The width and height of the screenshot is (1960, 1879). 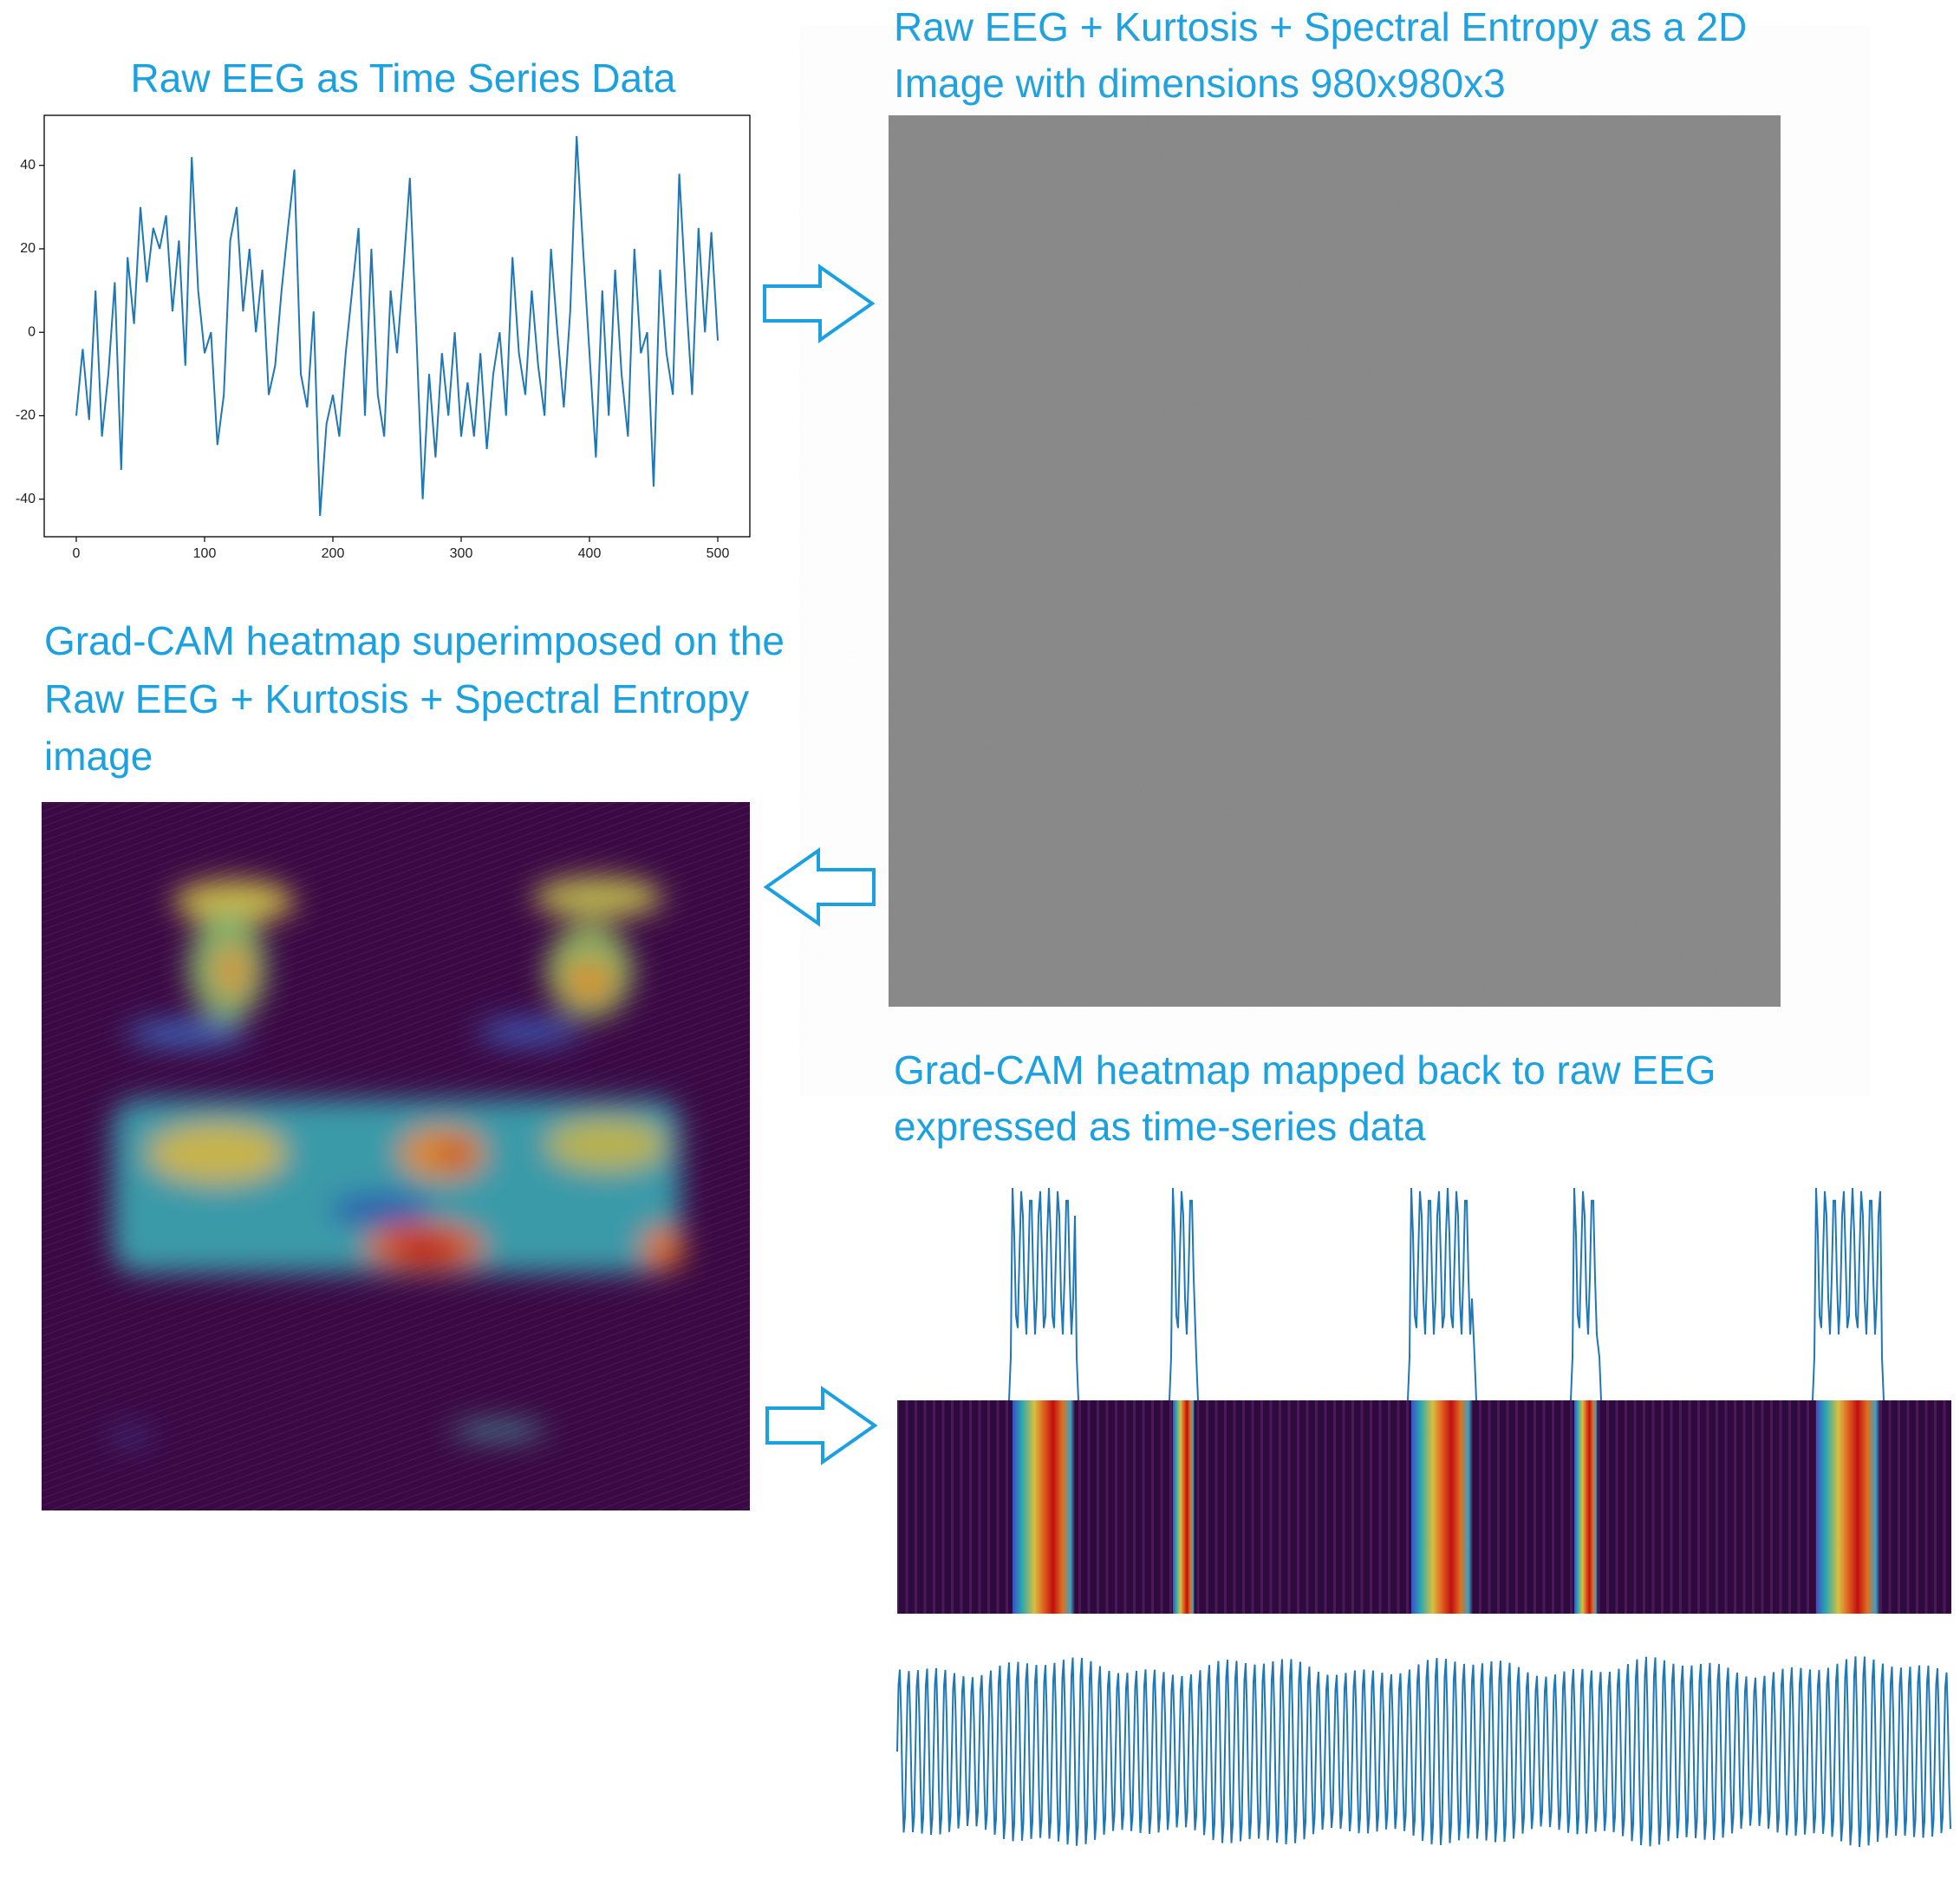 What do you see at coordinates (590, 553) in the screenshot?
I see `x-tick-label: 400` at bounding box center [590, 553].